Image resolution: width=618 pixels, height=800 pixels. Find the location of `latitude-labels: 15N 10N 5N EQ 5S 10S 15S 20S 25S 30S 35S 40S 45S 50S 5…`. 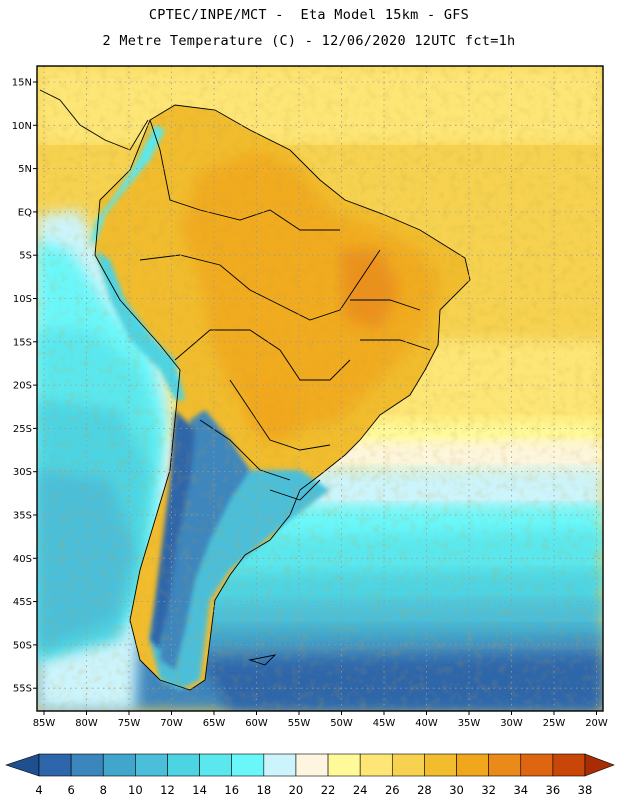

latitude-labels: 15N 10N 5N EQ 5S 10S 15S 20S 25S 30S 35S 40S 45S 50S 5… is located at coordinates (24, 386).